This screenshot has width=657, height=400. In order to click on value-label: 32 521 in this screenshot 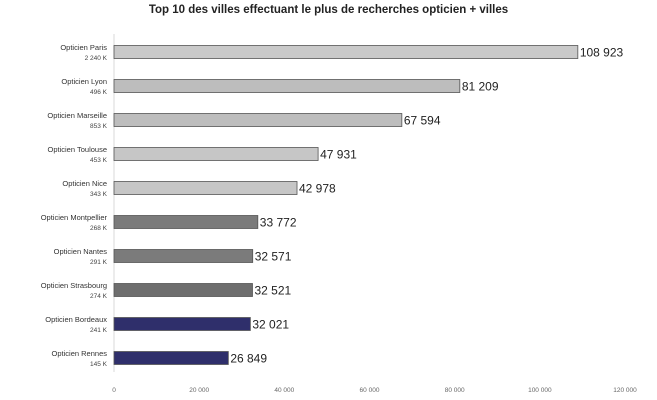, I will do `click(272, 291)`.